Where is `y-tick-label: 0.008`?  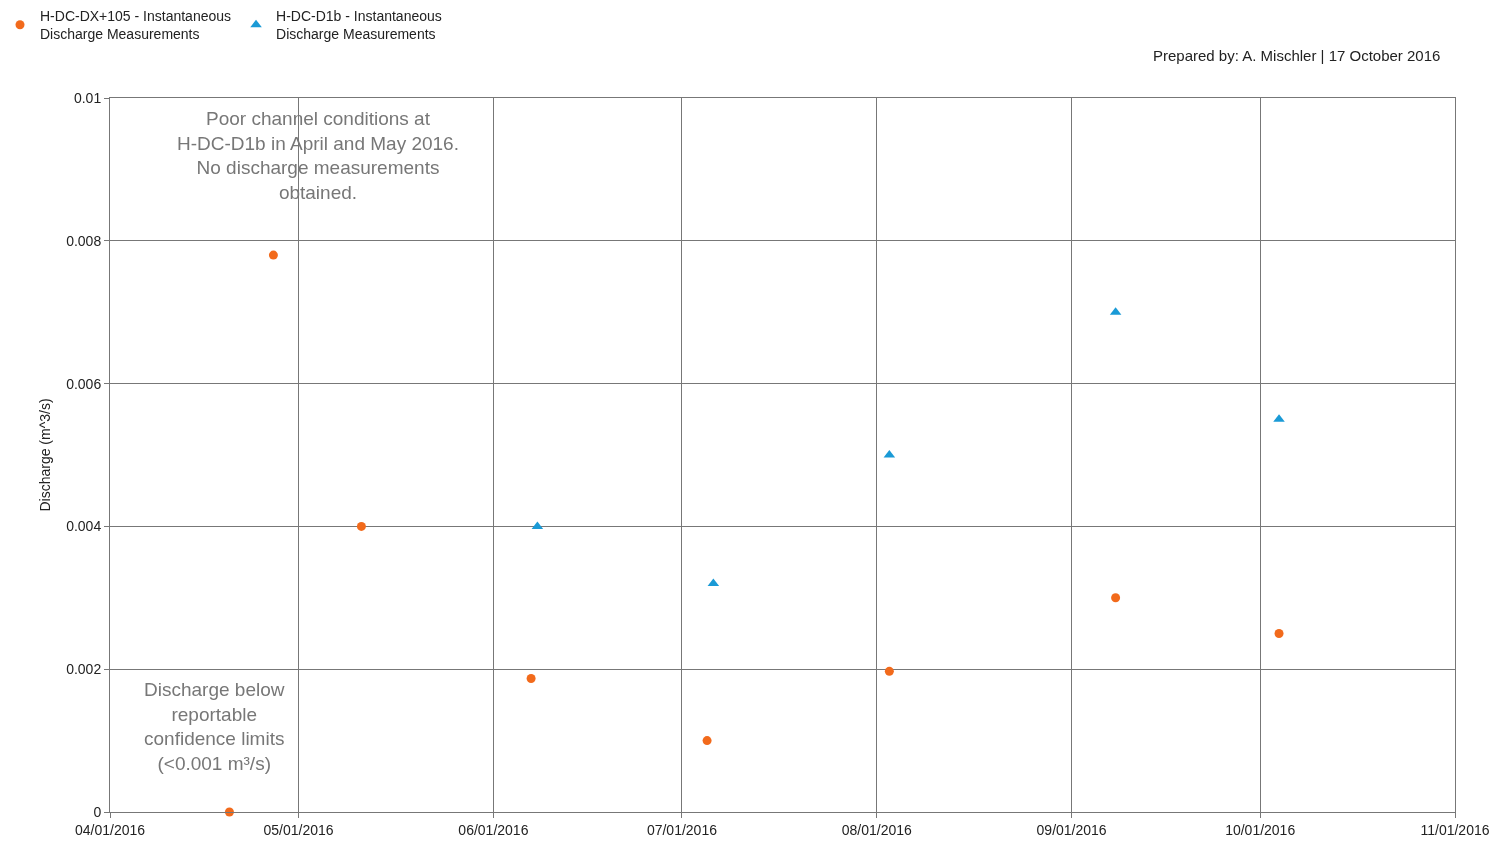 y-tick-label: 0.008 is located at coordinates (84, 240).